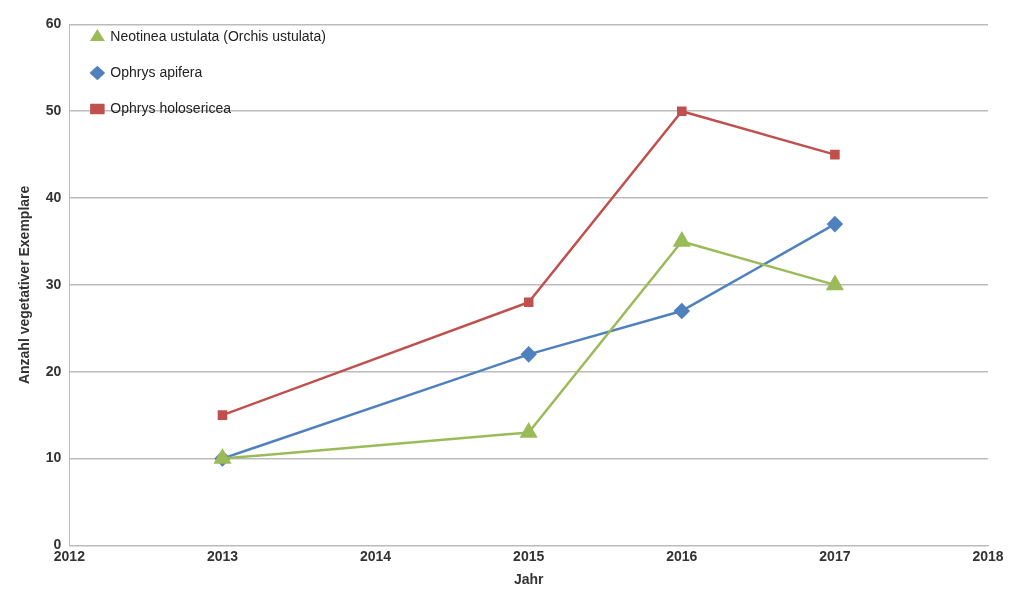 The height and width of the screenshot is (607, 1021). I want to click on x-tick-label: 2018, so click(988, 555).